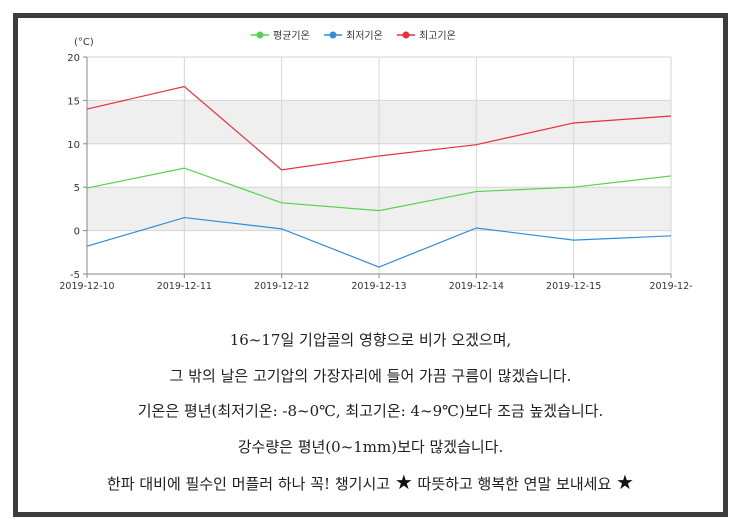 Image resolution: width=737 pixels, height=528 pixels. Describe the element at coordinates (75, 275) in the screenshot. I see `y-tick-label: -5` at that location.